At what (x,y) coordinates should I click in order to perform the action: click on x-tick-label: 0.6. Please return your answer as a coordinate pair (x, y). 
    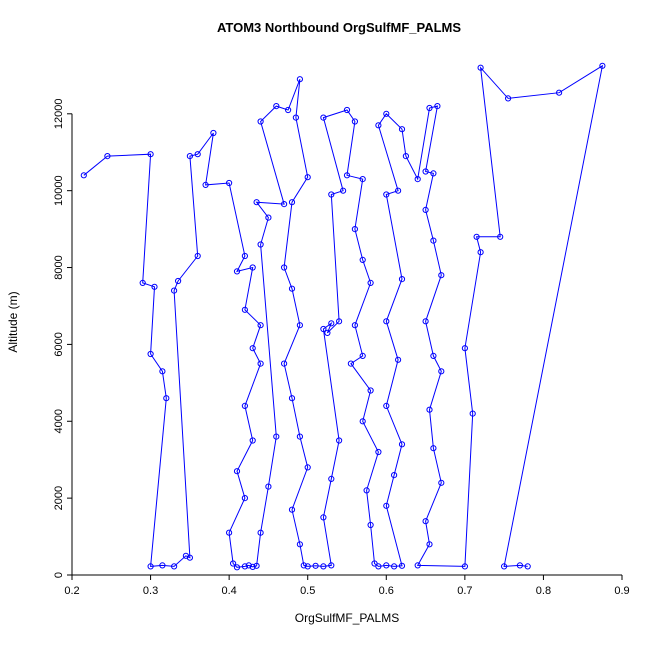
    Looking at the image, I should click on (386, 591).